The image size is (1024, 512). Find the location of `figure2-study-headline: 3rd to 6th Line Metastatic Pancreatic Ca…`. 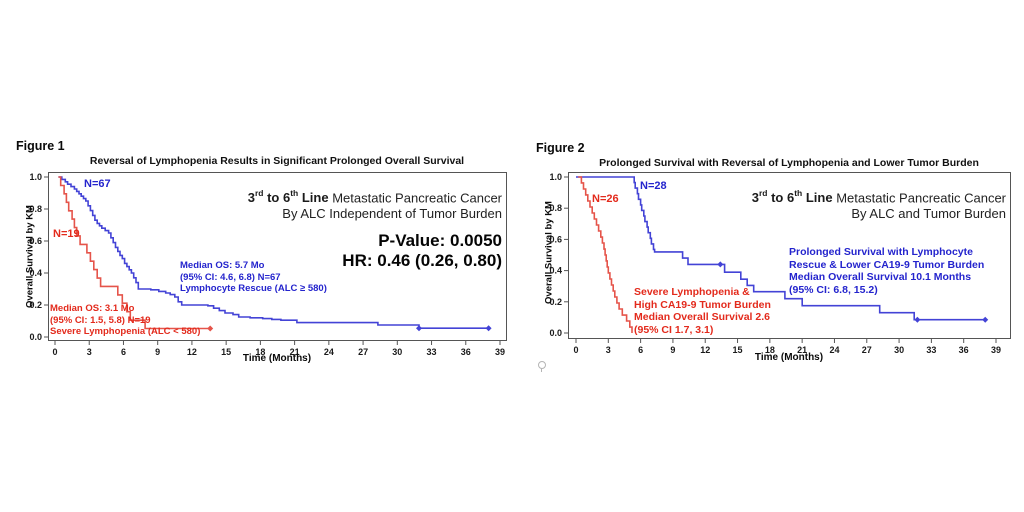

figure2-study-headline: 3rd to 6th Line Metastatic Pancreatic Ca… is located at coordinates (853, 204).